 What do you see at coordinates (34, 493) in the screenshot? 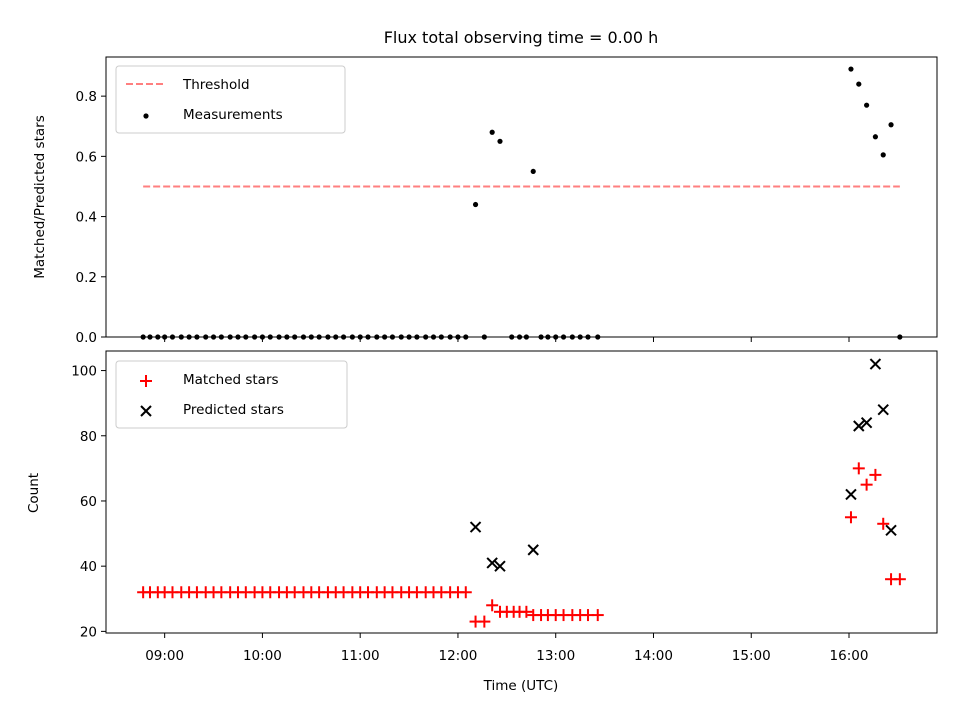
I see `bottom-y-axis-label: Count` at bounding box center [34, 493].